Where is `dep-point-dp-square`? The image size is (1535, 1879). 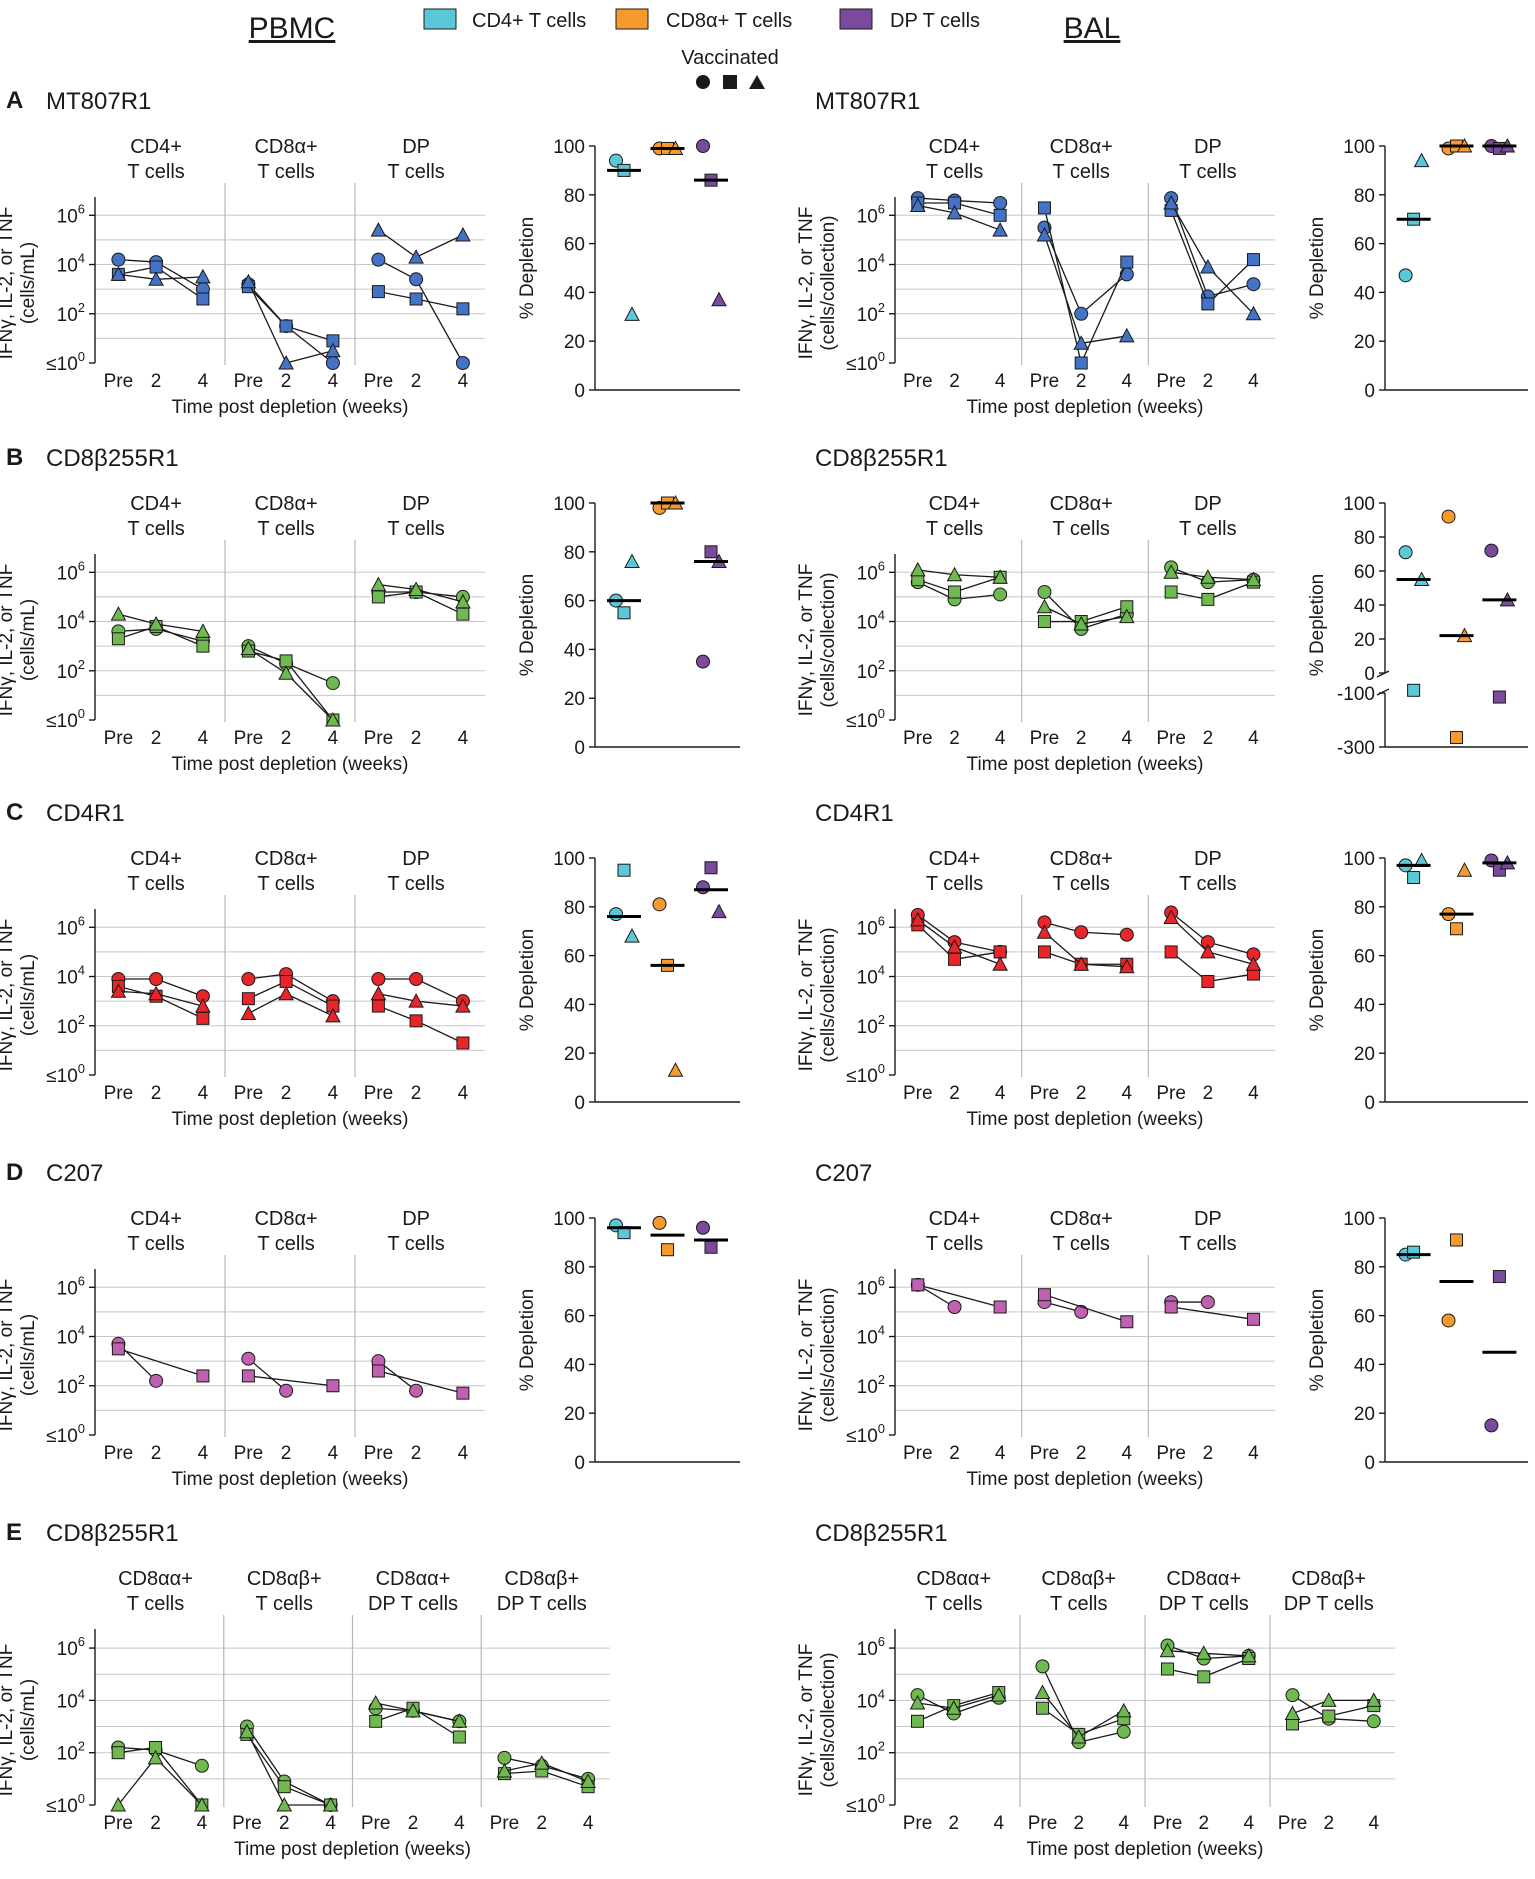 dep-point-dp-square is located at coordinates (711, 1247).